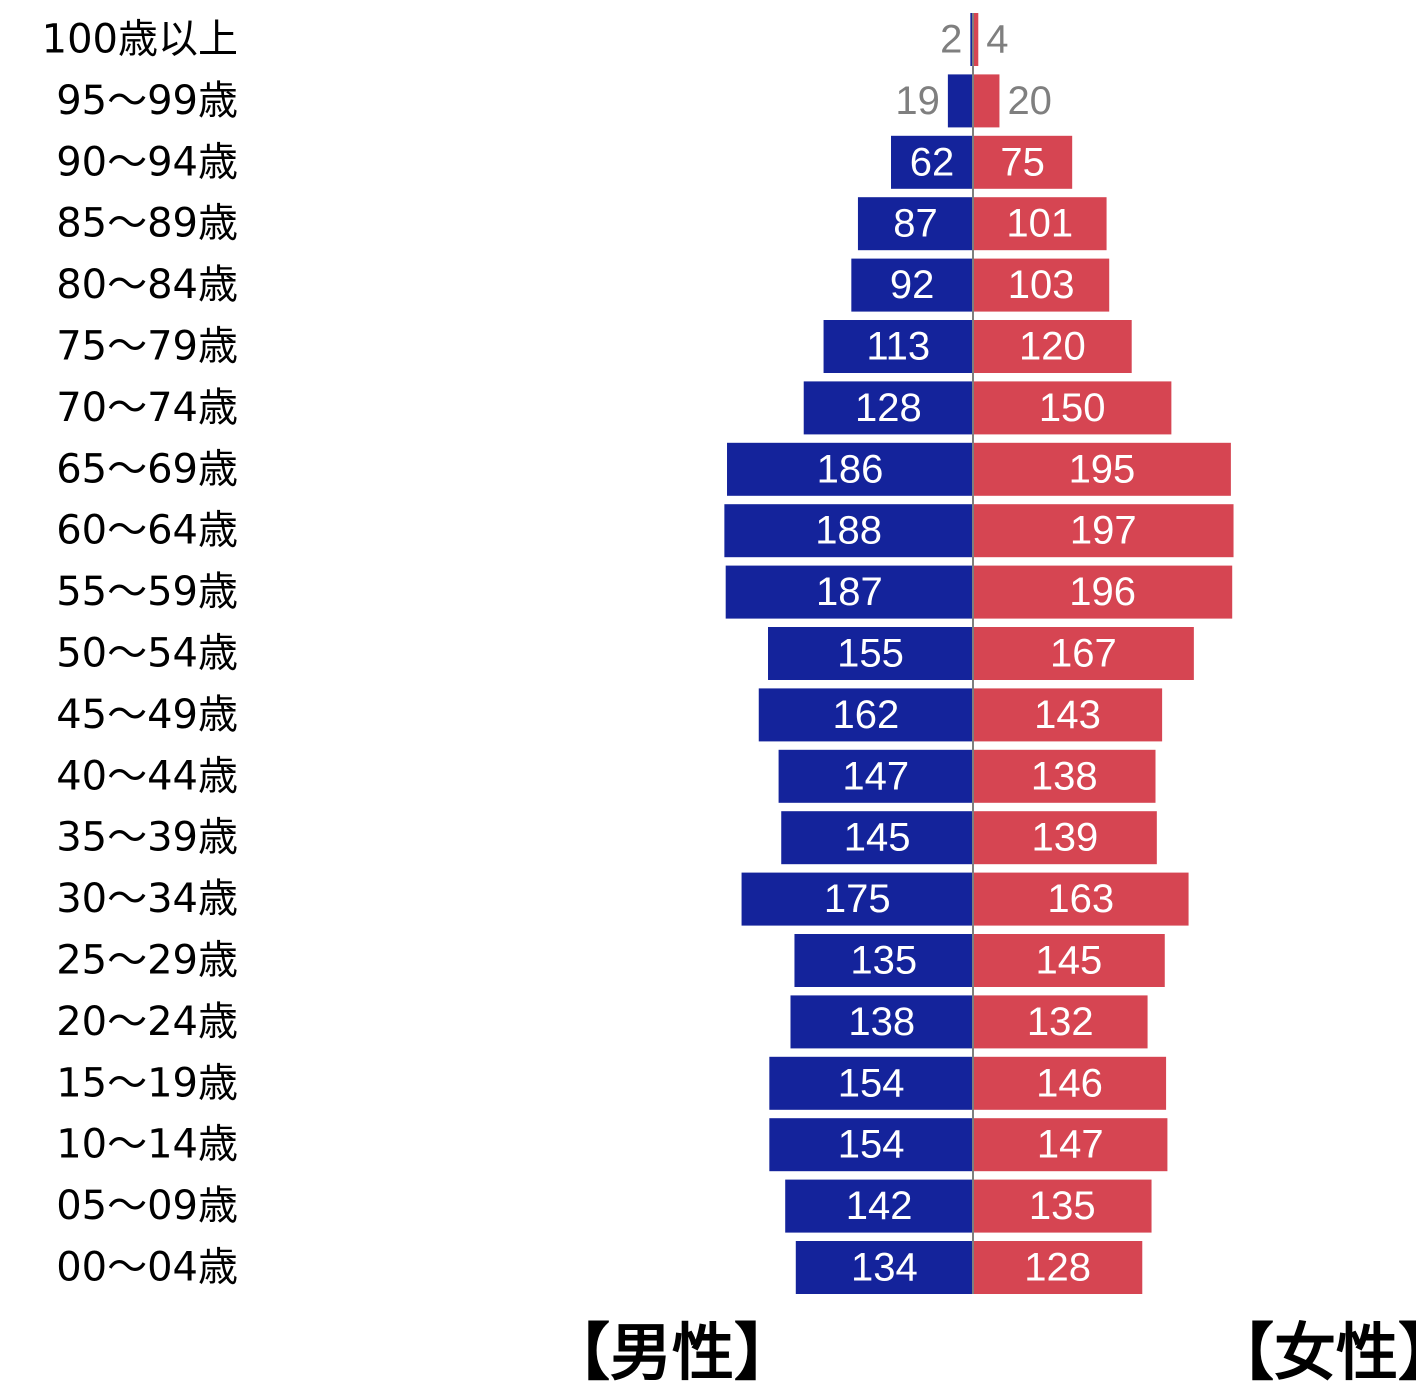  I want to click on age-category-label: 20～24歳, so click(147, 1022).